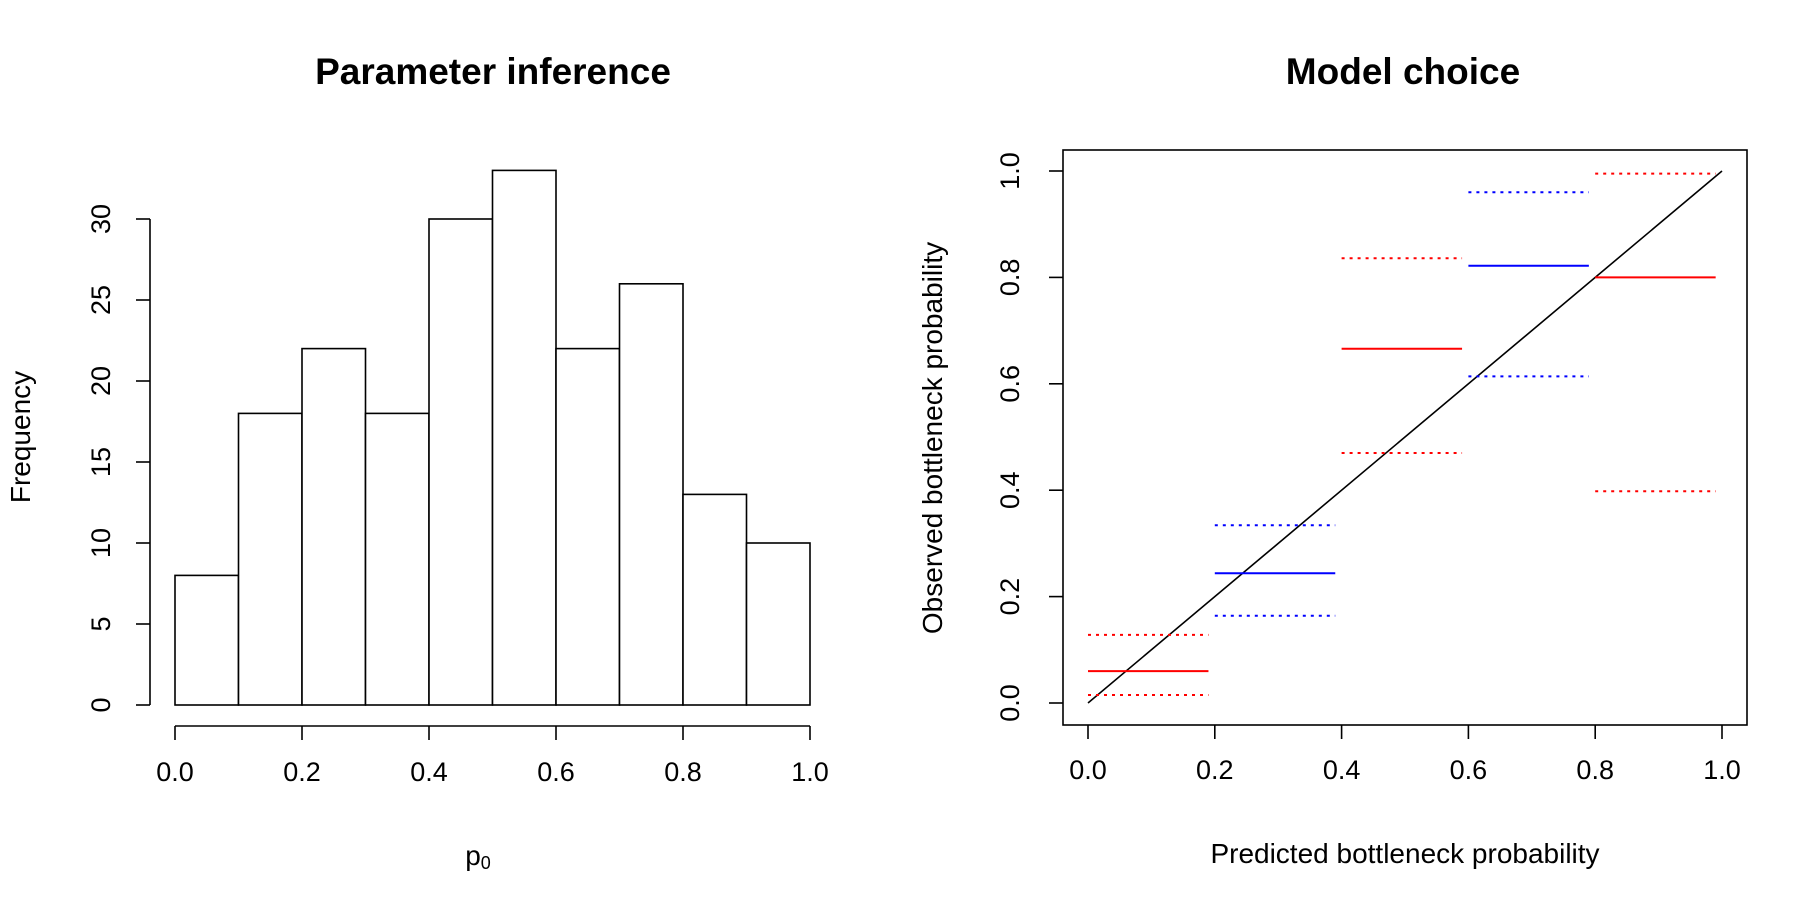  I want to click on y-tick-label: 10, so click(101, 543).